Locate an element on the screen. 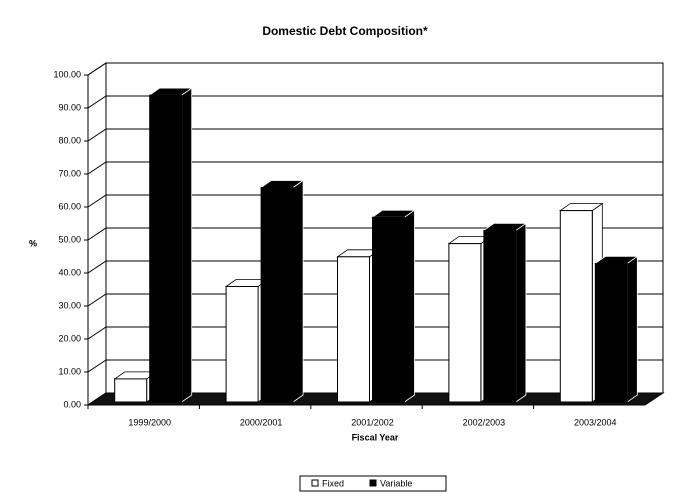 This screenshot has height=497, width=690. x-tick-label: 2001/2002 is located at coordinates (372, 422).